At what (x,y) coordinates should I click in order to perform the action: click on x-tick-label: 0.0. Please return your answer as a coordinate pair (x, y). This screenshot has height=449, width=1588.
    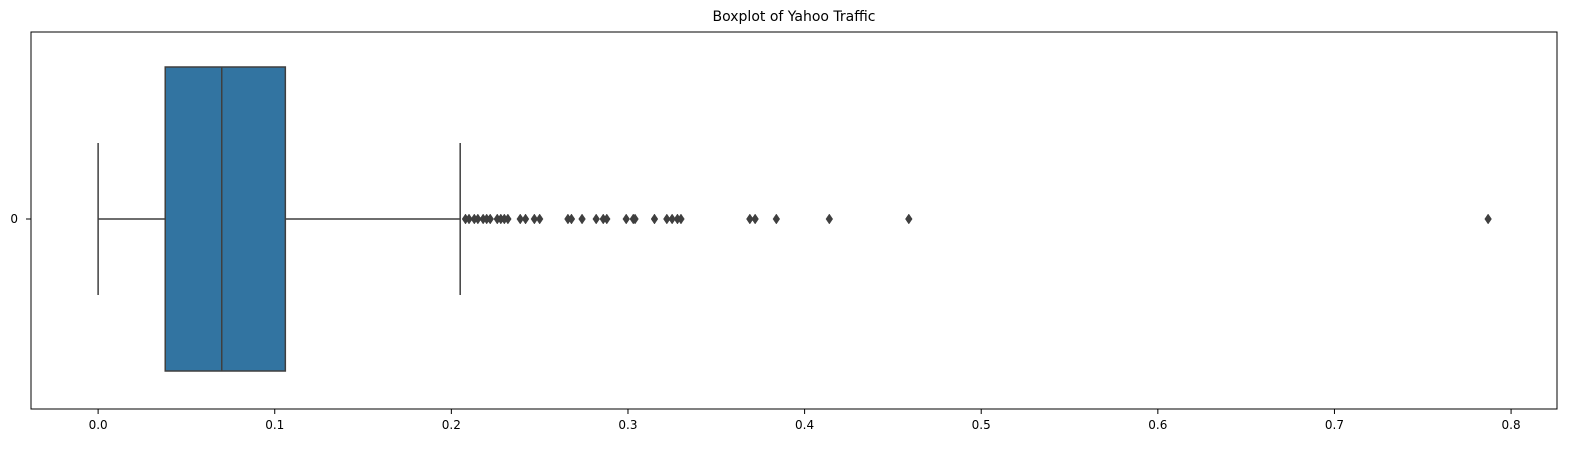
    Looking at the image, I should click on (98, 425).